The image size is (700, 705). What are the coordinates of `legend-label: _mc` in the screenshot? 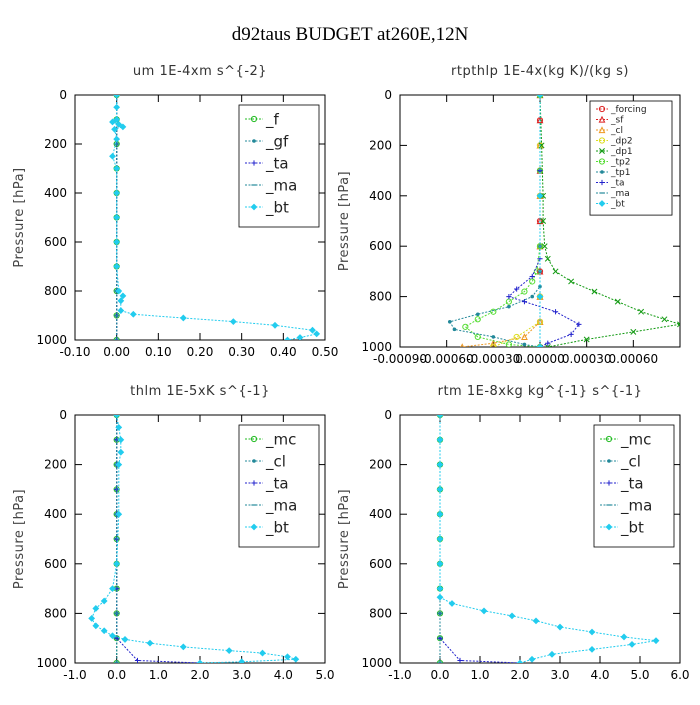 It's located at (280, 439).